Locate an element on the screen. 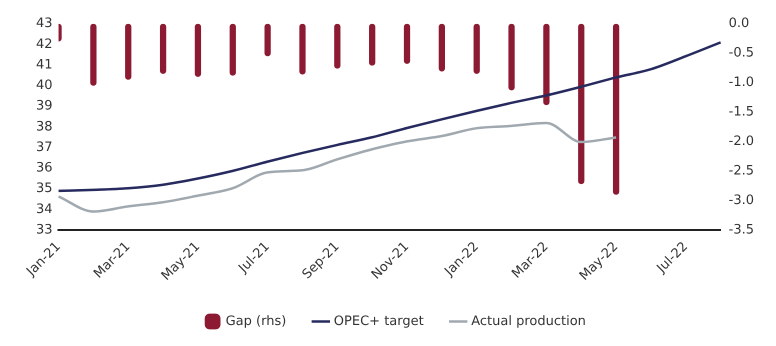 The height and width of the screenshot is (346, 776). y2-tick-label: 0.0 is located at coordinates (739, 24).